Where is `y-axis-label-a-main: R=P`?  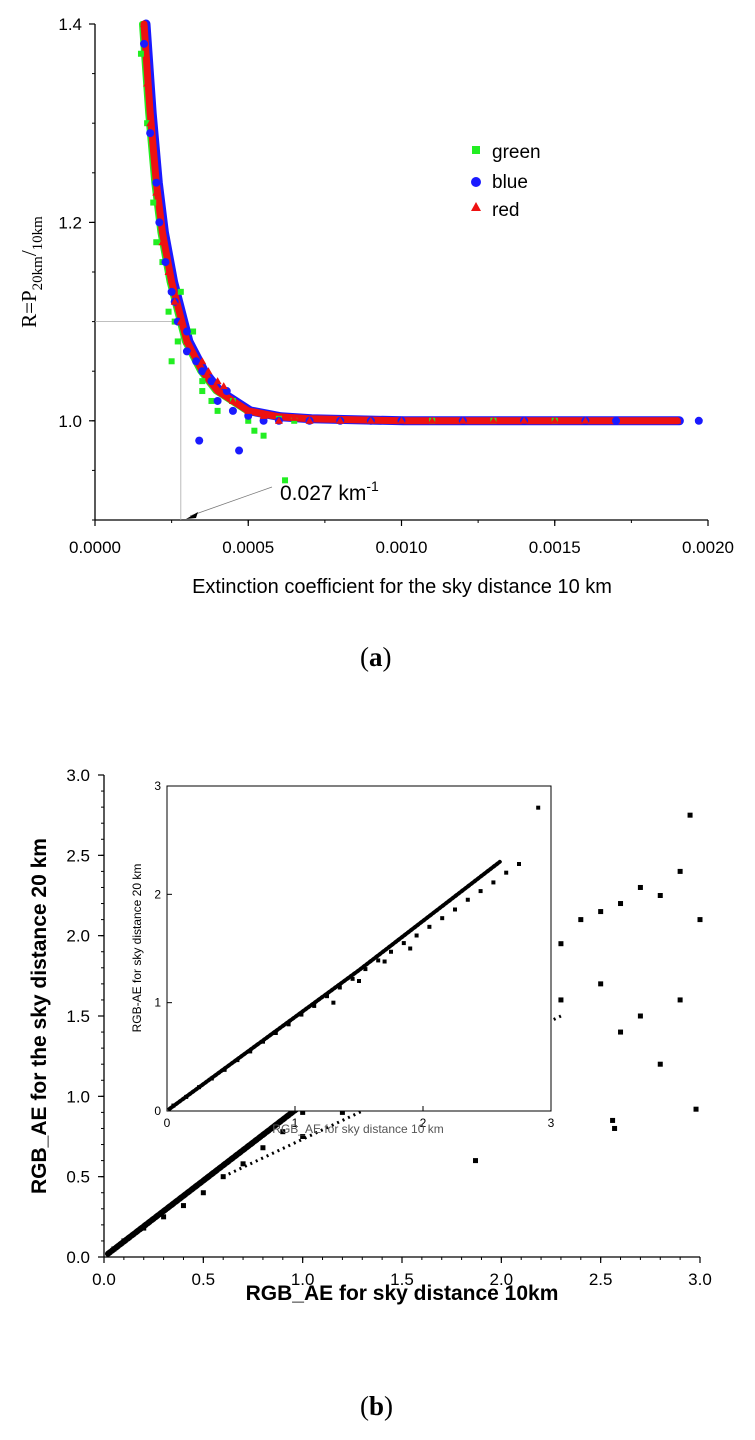
y-axis-label-a-main: R=P is located at coordinates (29, 309).